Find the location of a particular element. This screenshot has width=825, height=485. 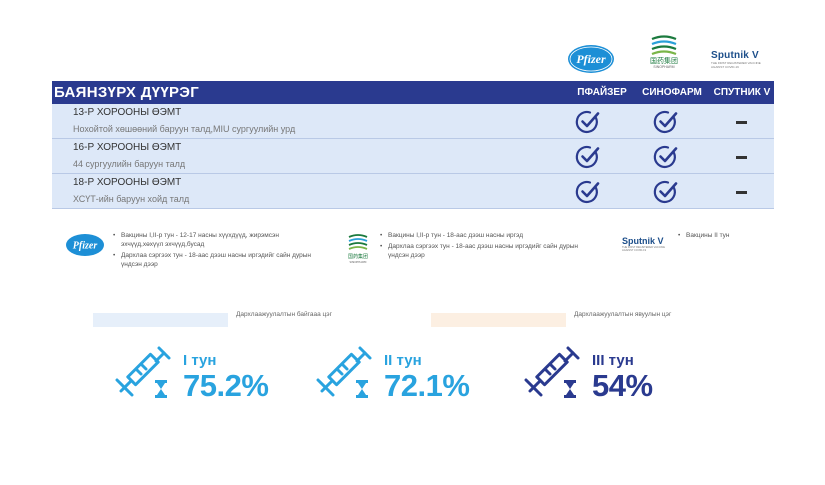

clinic-name: 18-Р ХОРООНЫ ӨЭМТ is located at coordinates (127, 182).